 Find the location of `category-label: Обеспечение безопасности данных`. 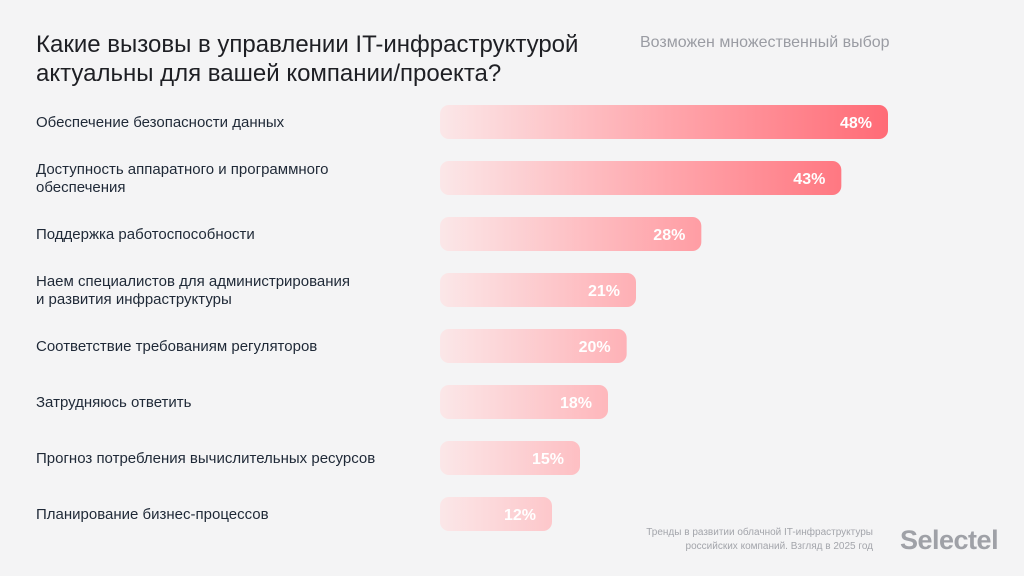

category-label: Обеспечение безопасности данных is located at coordinates (160, 122).